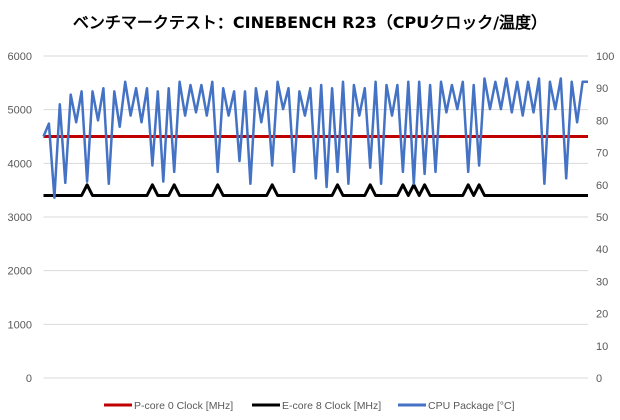 The height and width of the screenshot is (420, 620). Describe the element at coordinates (602, 347) in the screenshot. I see `right-tick-label: 10` at that location.